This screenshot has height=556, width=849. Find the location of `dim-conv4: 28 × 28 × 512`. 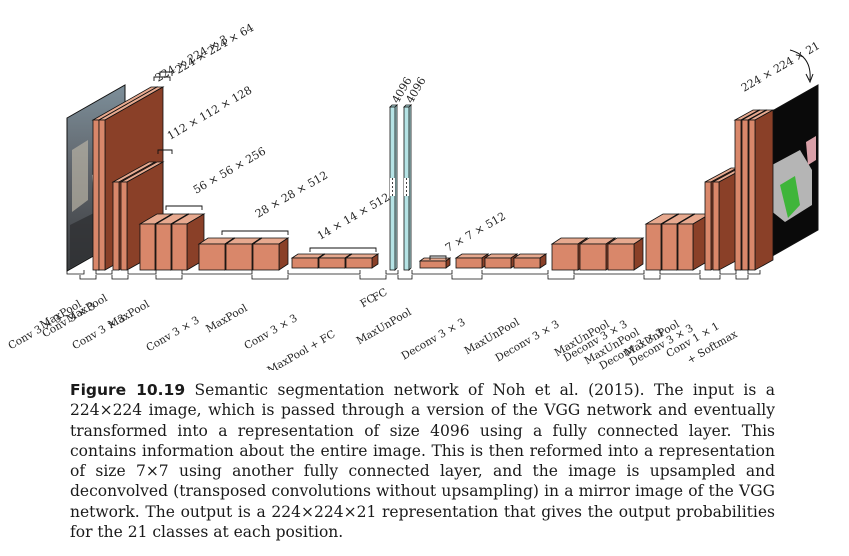

dim-conv4: 28 × 28 × 512 is located at coordinates (291, 195).